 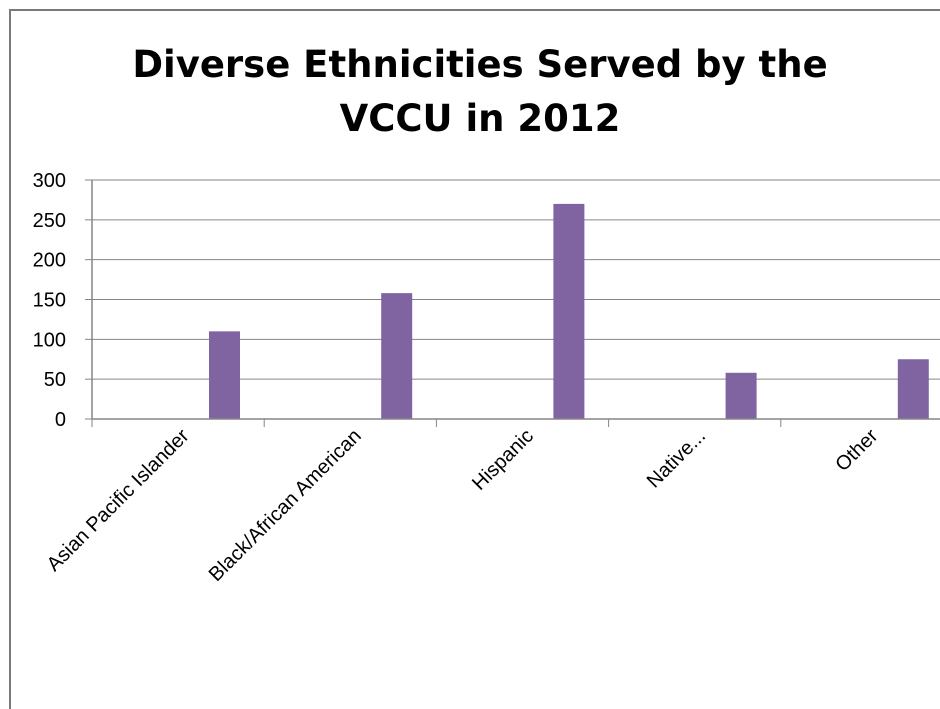 What do you see at coordinates (480, 64) in the screenshot?
I see `chart-title-line-1: Diverse Ethnicities Served by the` at bounding box center [480, 64].